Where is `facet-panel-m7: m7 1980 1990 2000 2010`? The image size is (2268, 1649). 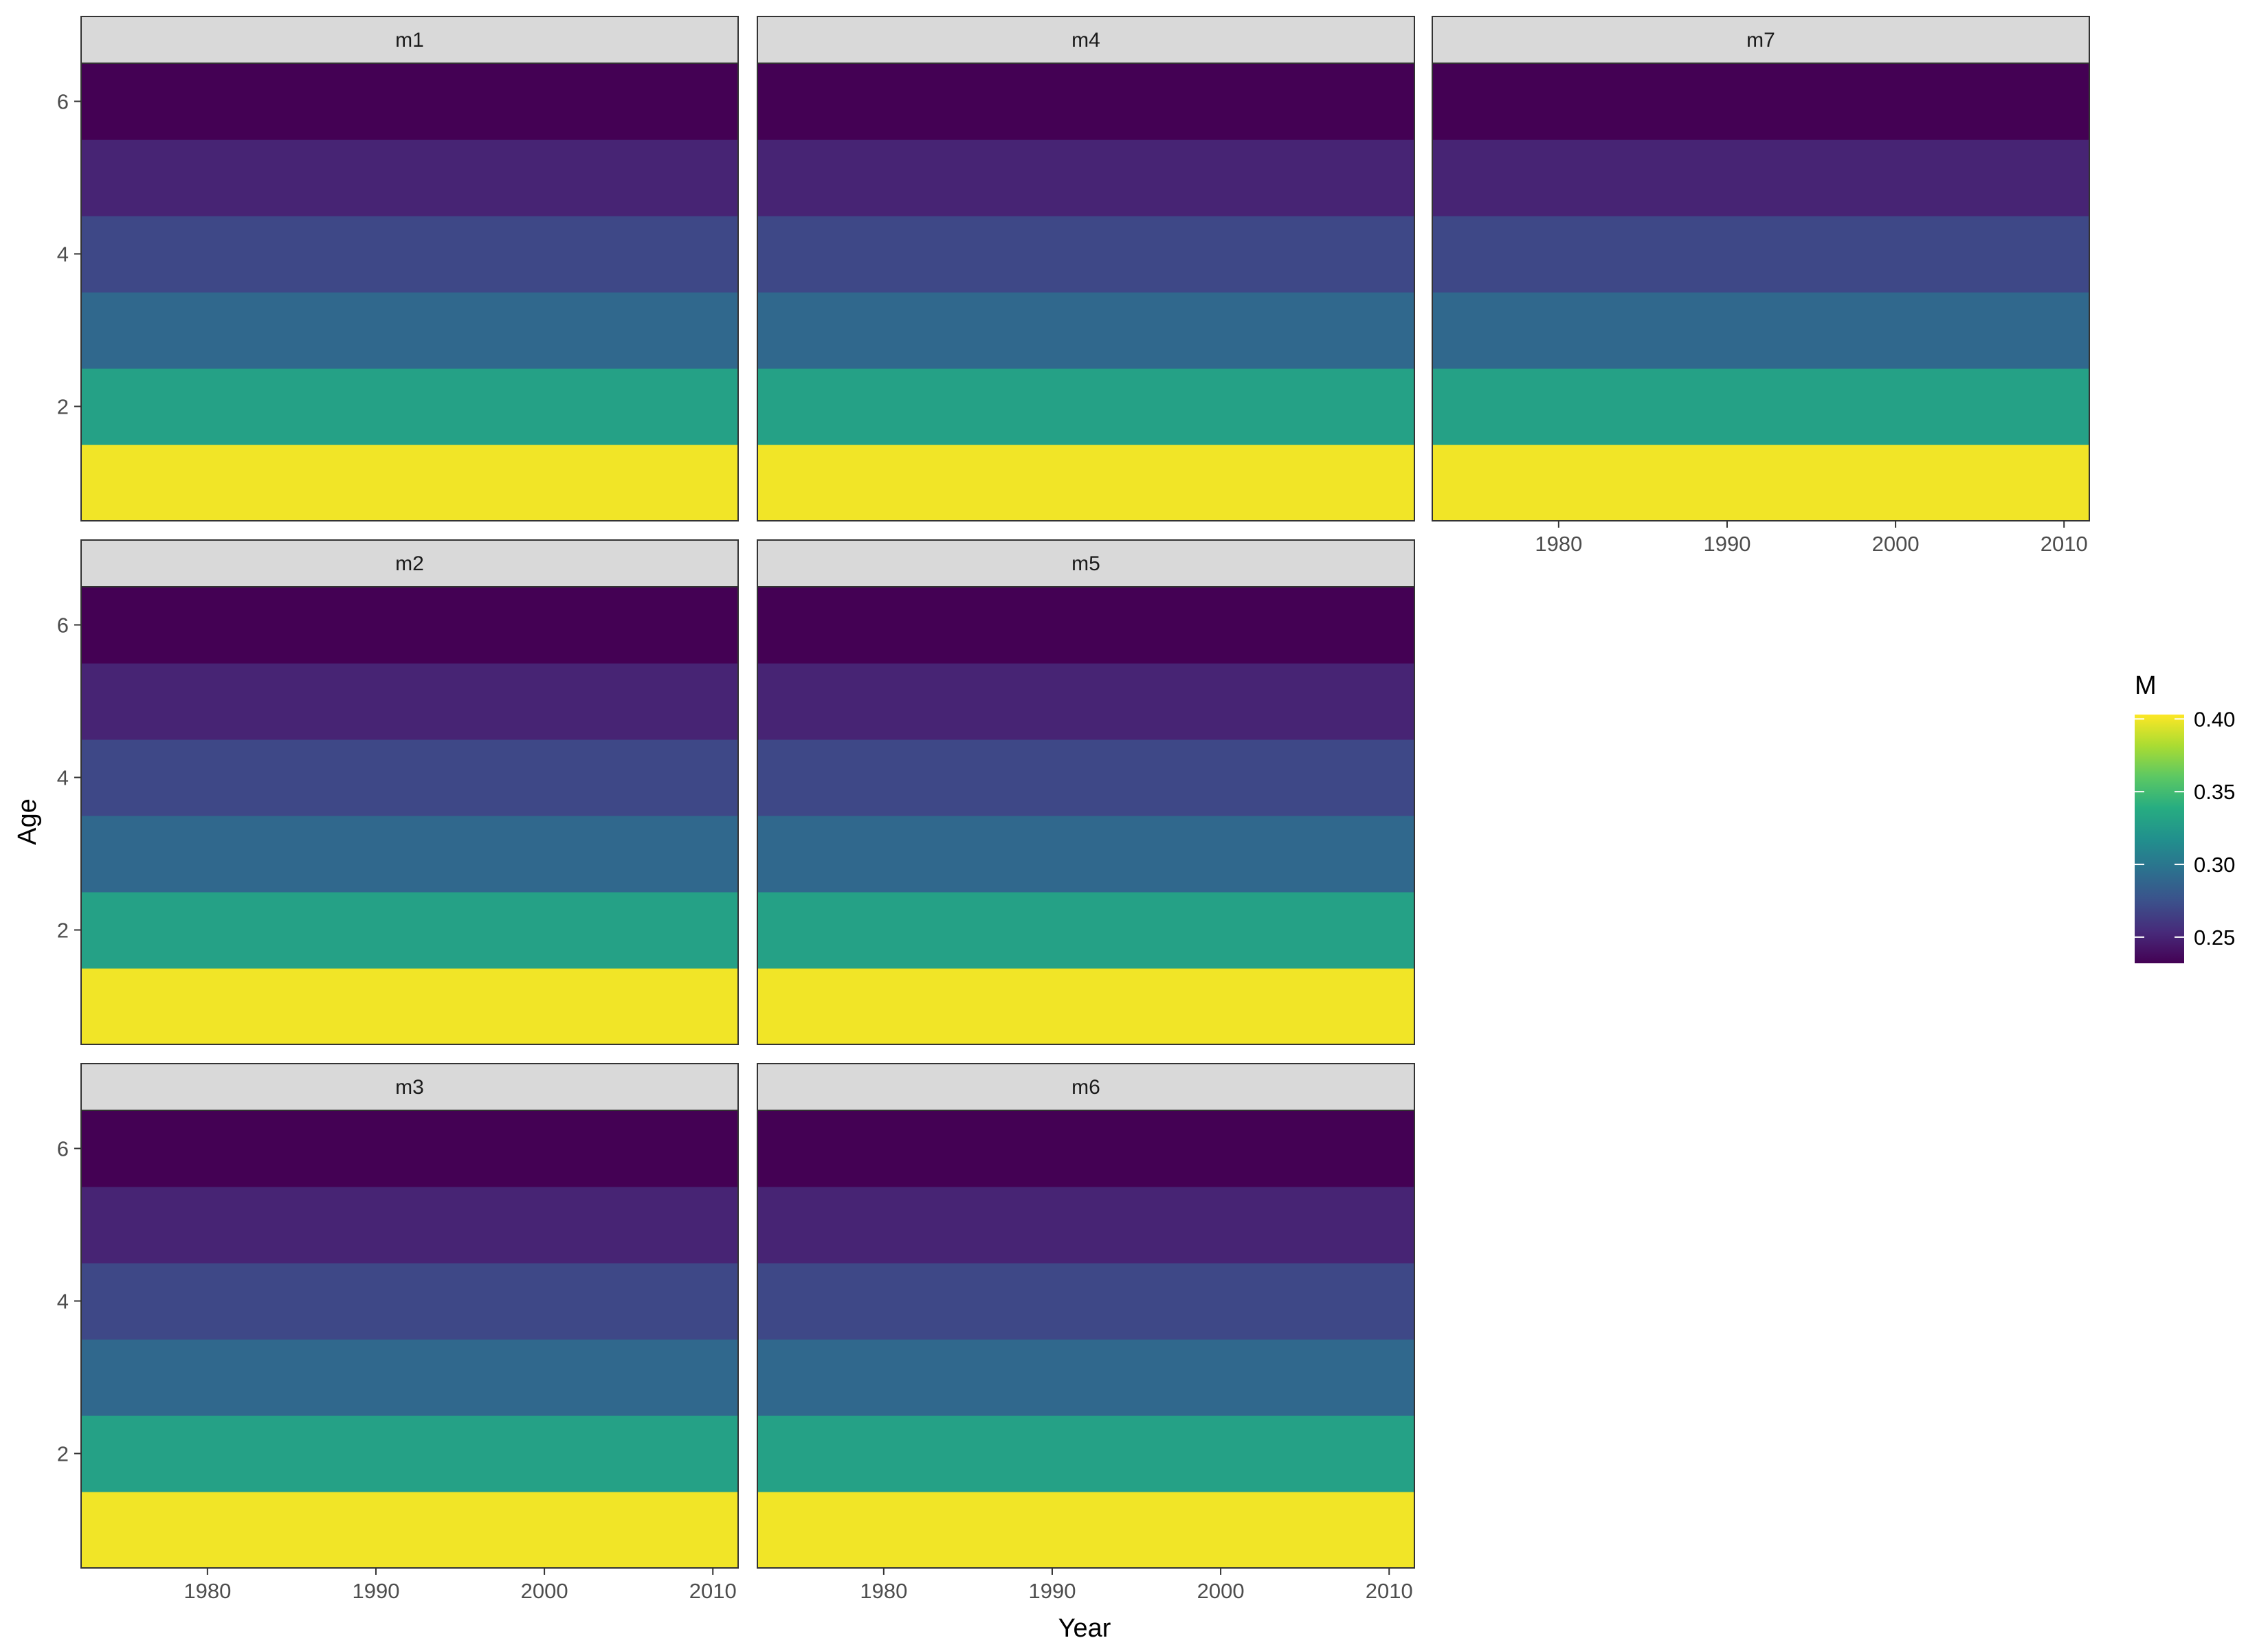 facet-panel-m7: m7 1980 1990 2000 2010 is located at coordinates (1761, 286).